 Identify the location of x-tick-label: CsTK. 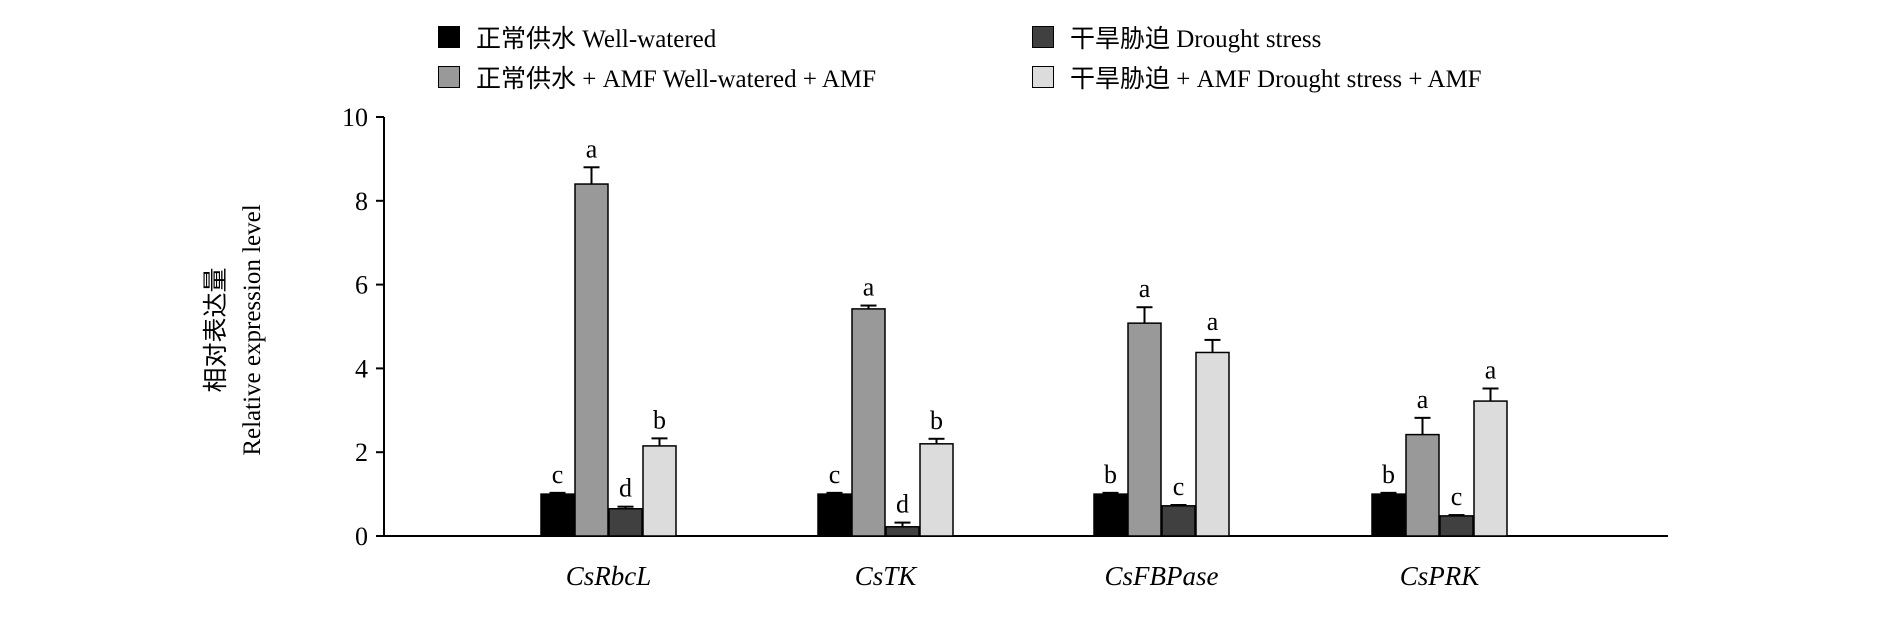
(887, 576).